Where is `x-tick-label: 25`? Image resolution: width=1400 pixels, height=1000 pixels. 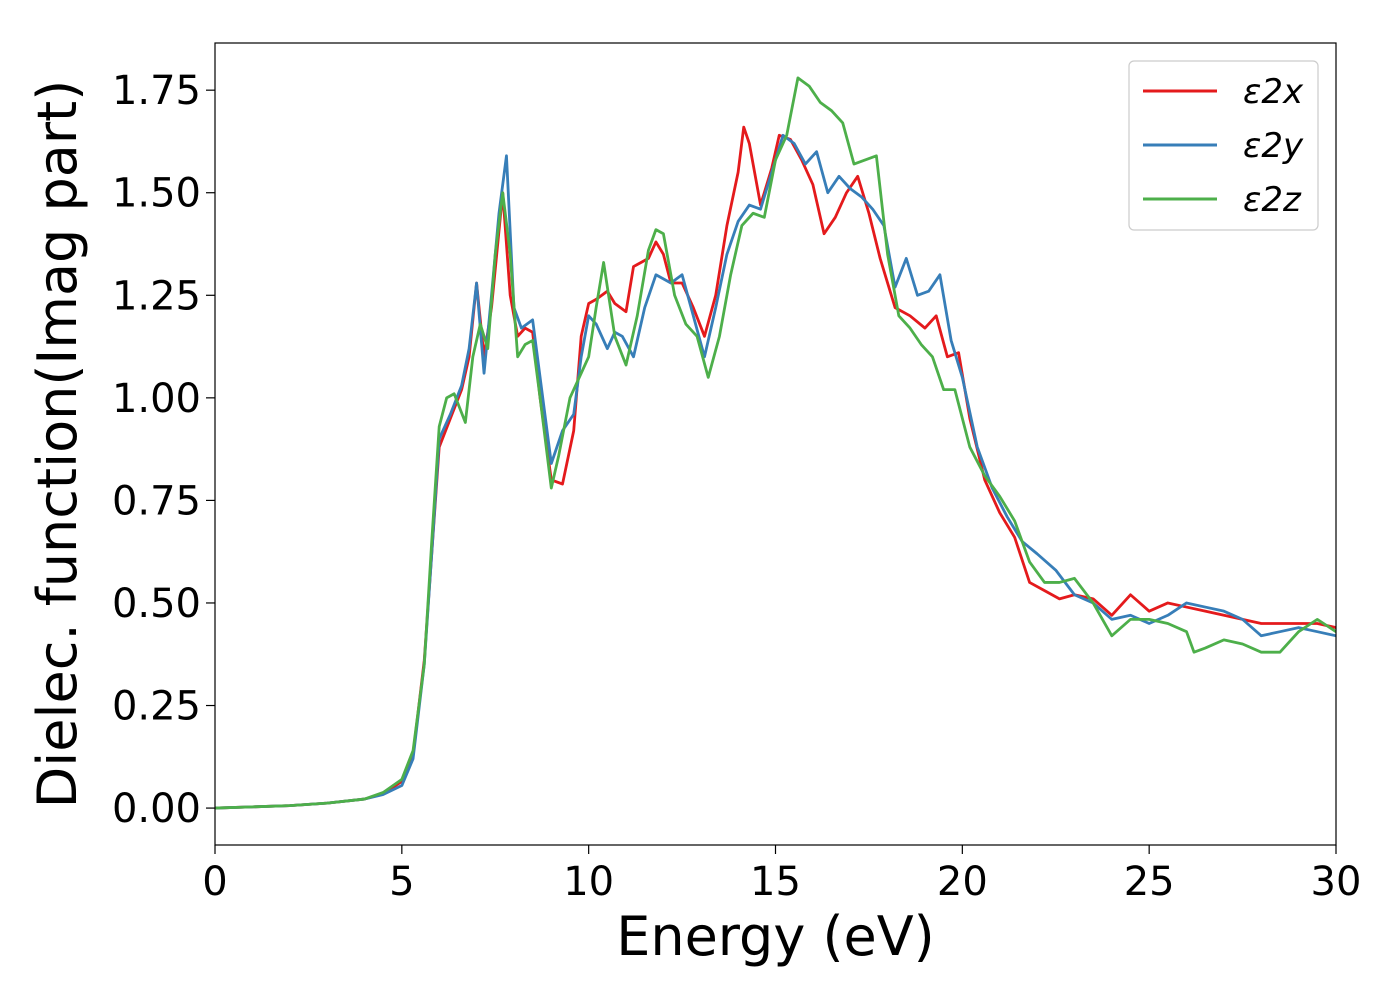 x-tick-label: 25 is located at coordinates (1149, 882).